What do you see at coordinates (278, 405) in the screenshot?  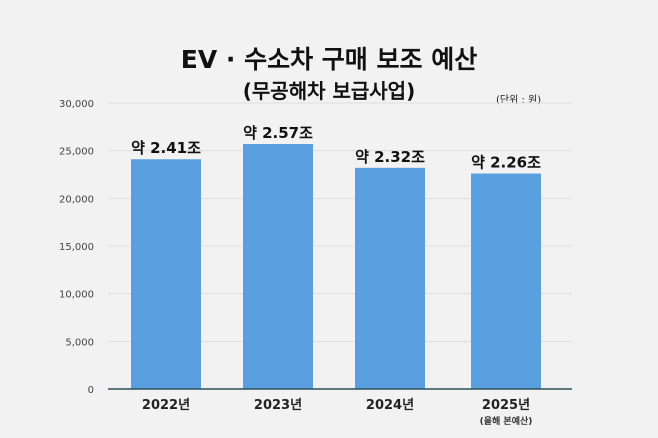 I see `x-tick-label: 2023년` at bounding box center [278, 405].